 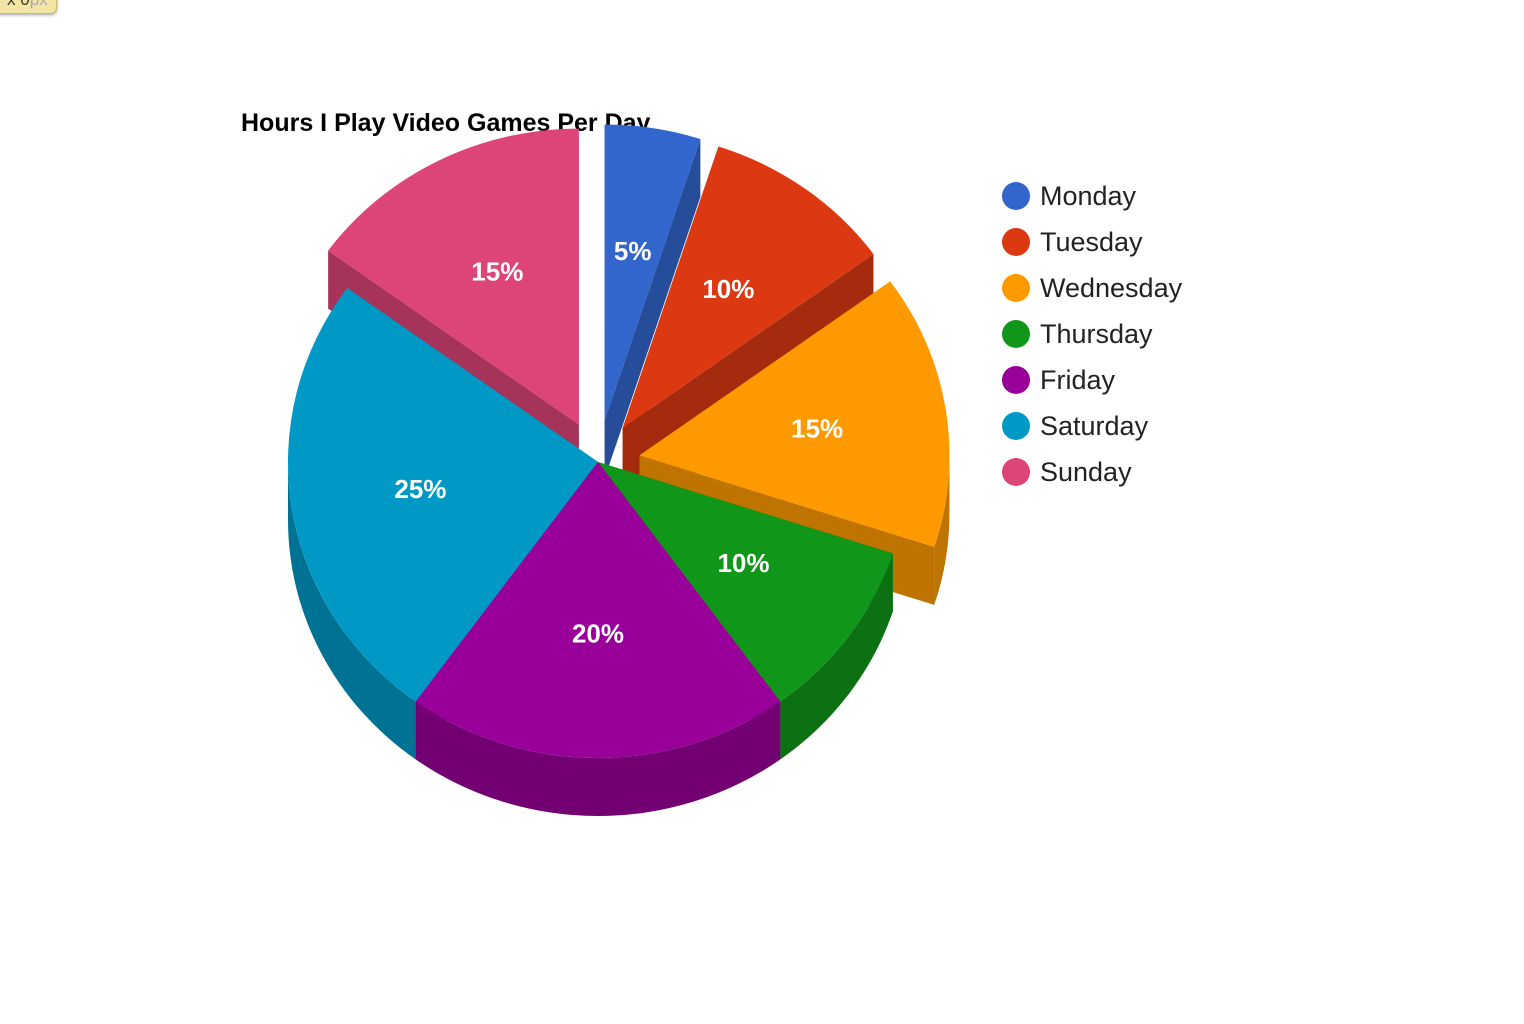 I want to click on slice-label-saturday: 25%, so click(x=420, y=489).